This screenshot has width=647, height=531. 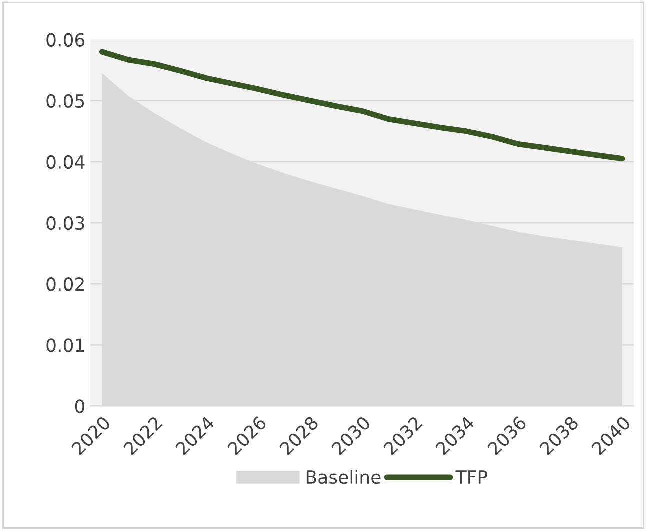 What do you see at coordinates (343, 477) in the screenshot?
I see `legend-label: Baseline` at bounding box center [343, 477].